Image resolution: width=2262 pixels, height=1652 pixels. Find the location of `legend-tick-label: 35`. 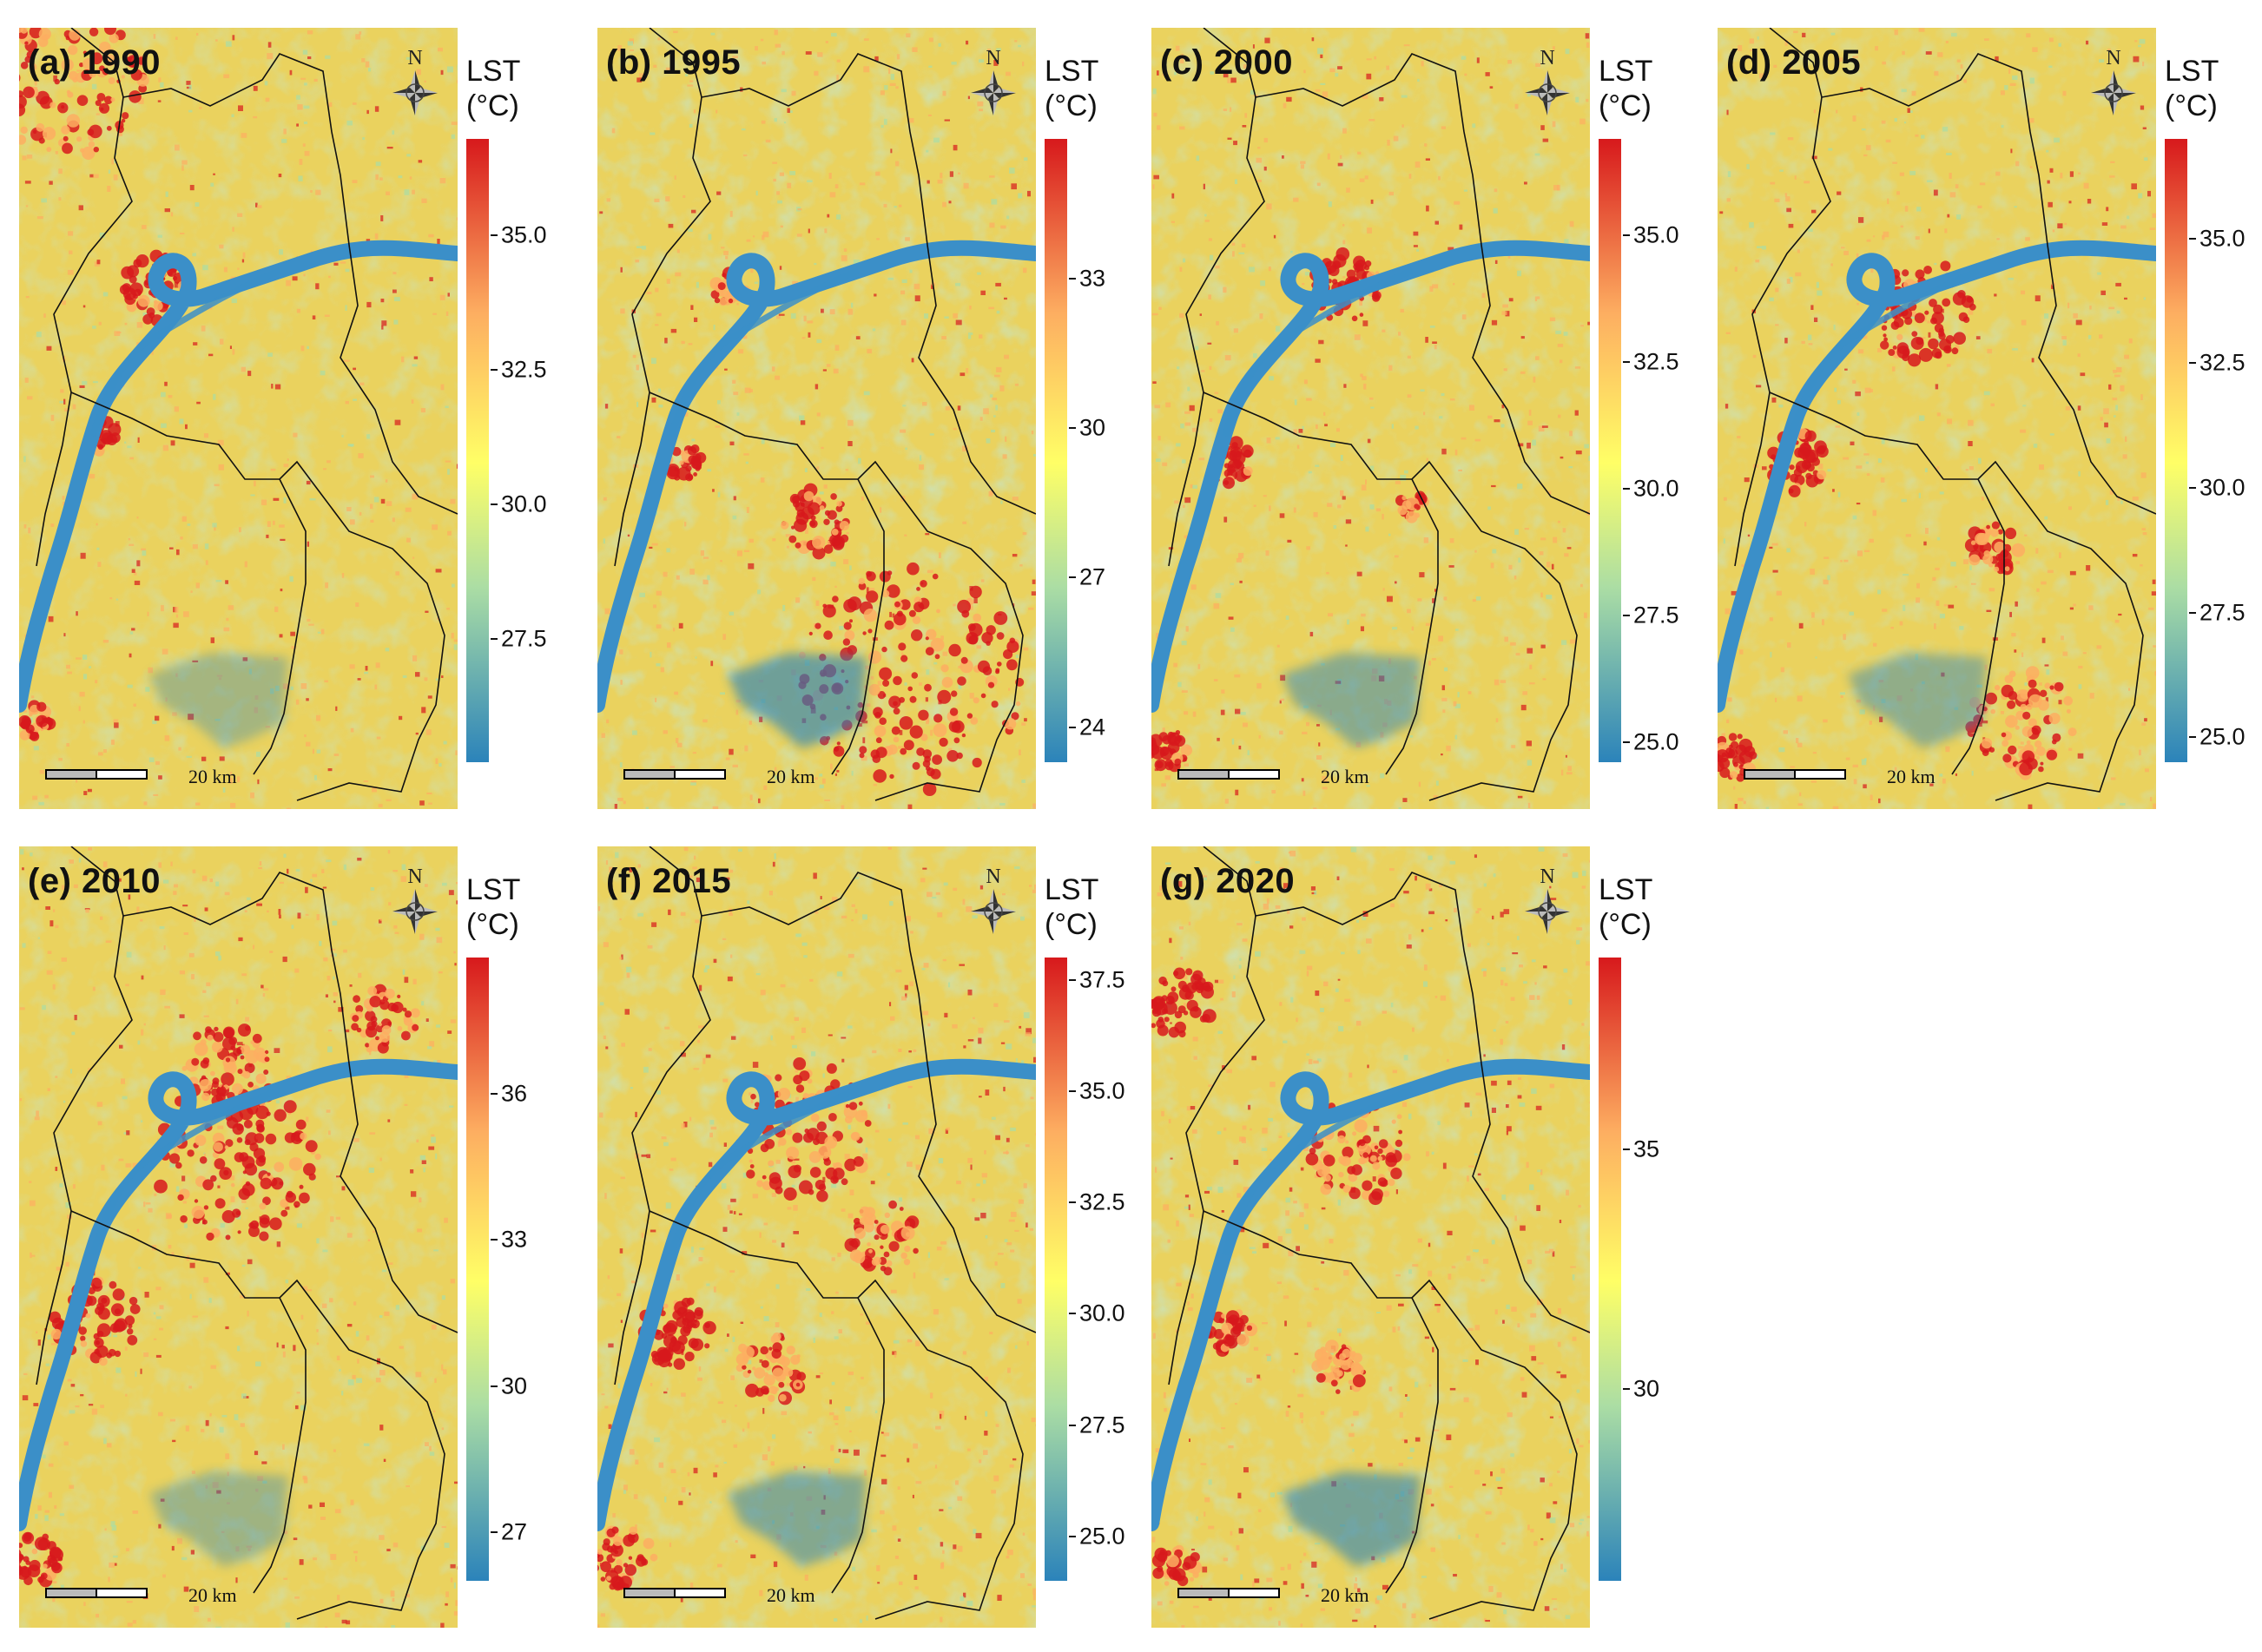

legend-tick-label: 35 is located at coordinates (1646, 1148).